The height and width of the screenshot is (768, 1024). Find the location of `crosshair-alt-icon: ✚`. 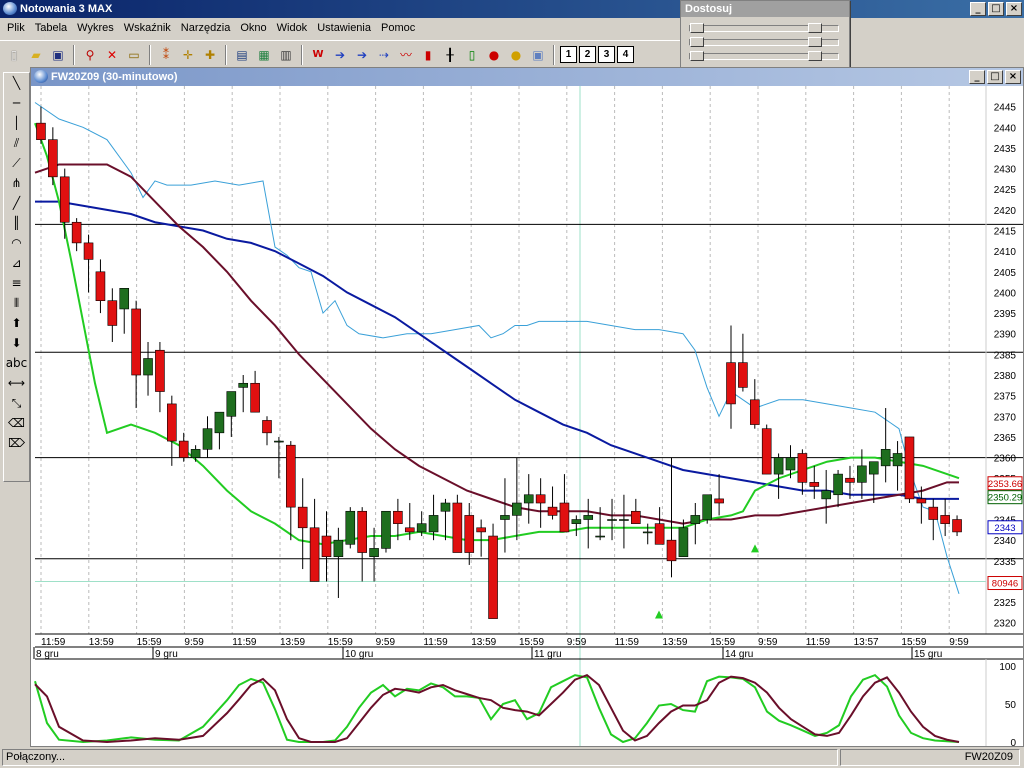

crosshair-alt-icon: ✚ is located at coordinates (210, 54).